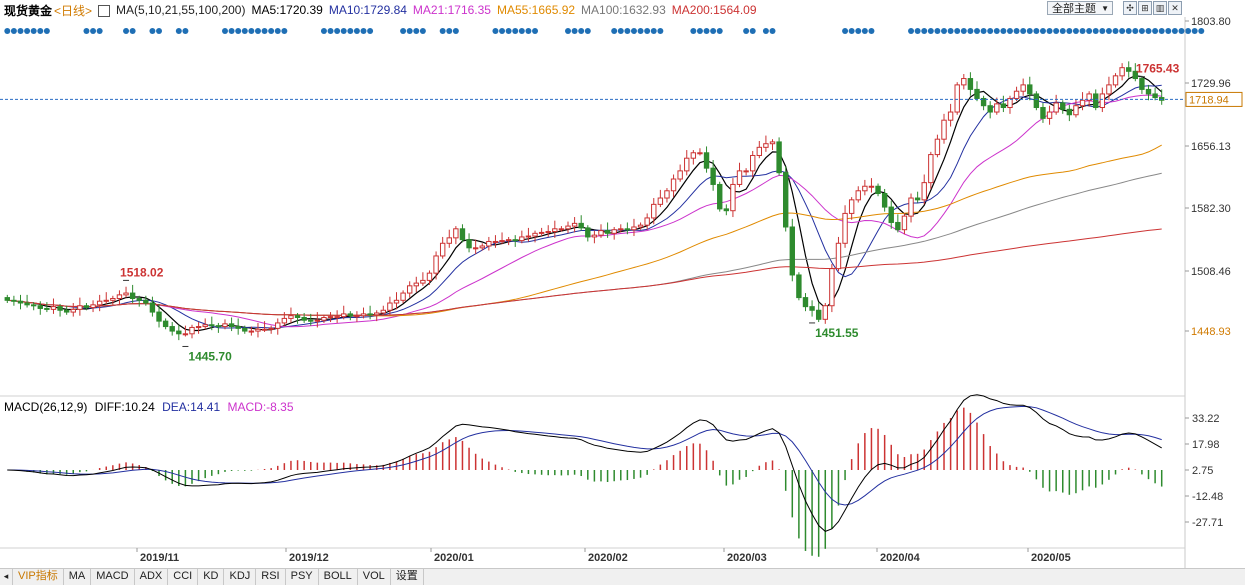 This screenshot has height=585, width=1245. Describe the element at coordinates (271, 577) in the screenshot. I see `indicator-tab: RSI` at that location.